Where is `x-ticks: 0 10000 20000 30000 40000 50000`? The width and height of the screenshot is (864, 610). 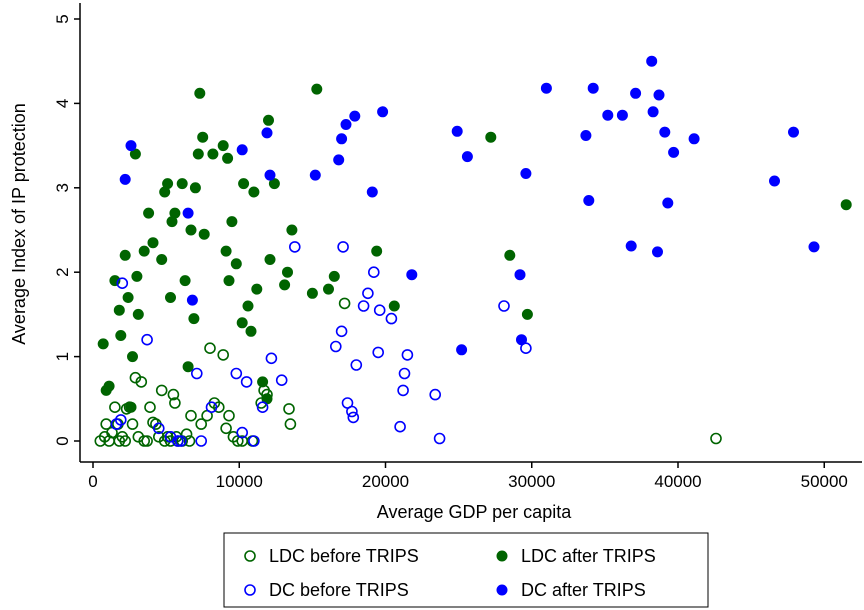 x-ticks: 0 10000 20000 30000 40000 50000 is located at coordinates (468, 476).